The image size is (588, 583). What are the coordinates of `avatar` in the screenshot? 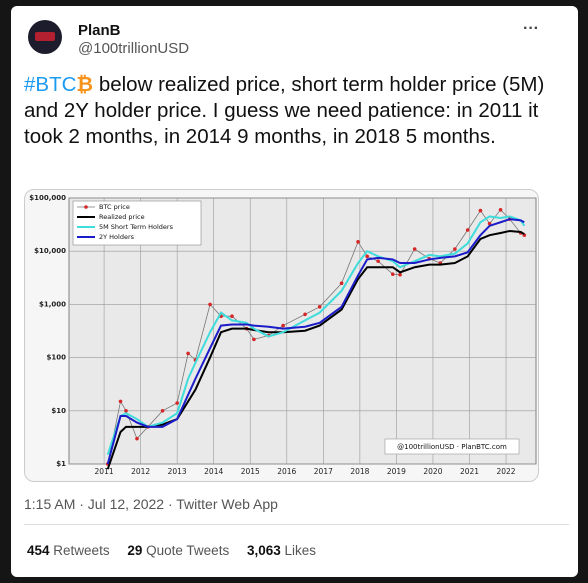 It's located at (45, 37).